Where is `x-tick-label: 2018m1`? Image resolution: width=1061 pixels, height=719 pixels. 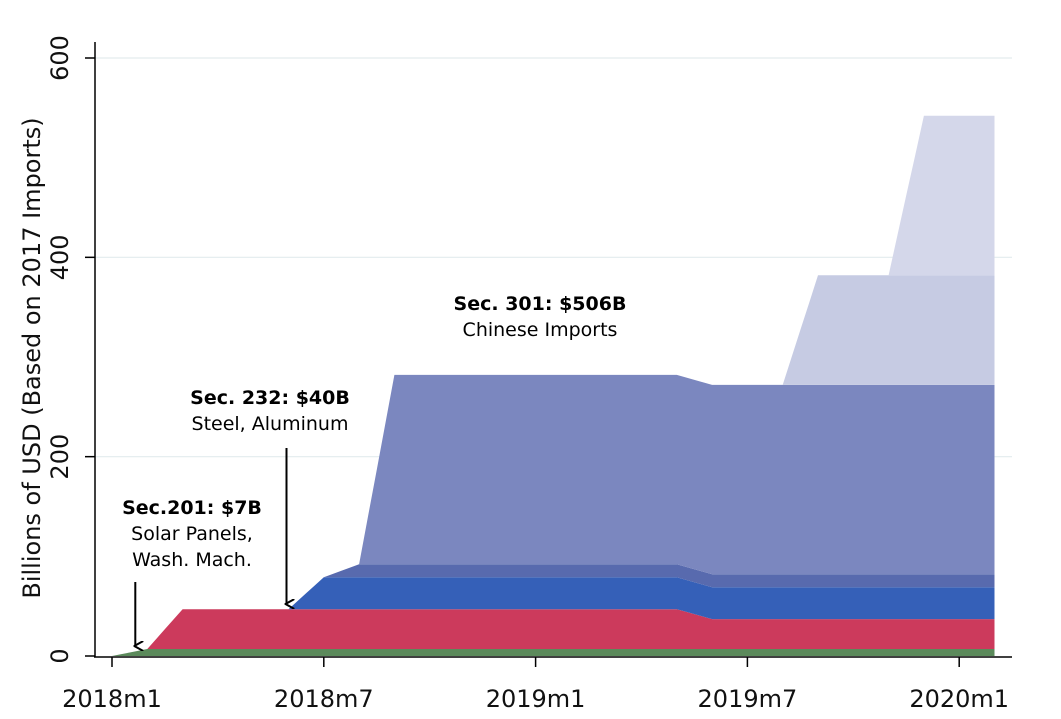
x-tick-label: 2018m1 is located at coordinates (112, 699).